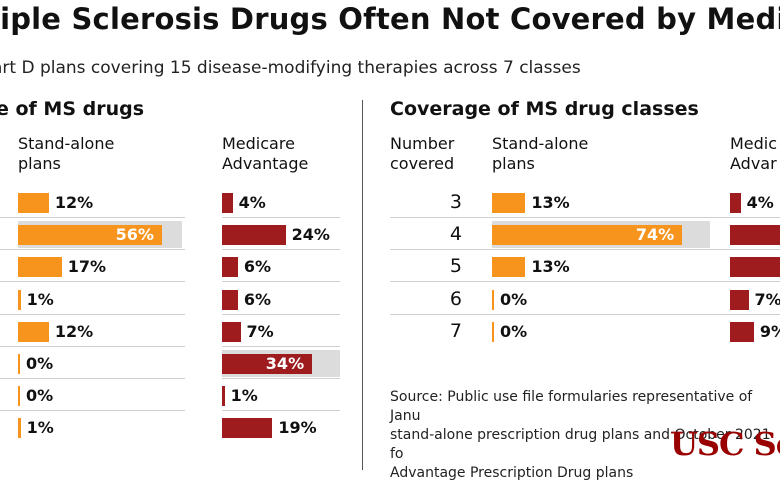 The height and width of the screenshot is (483, 780). What do you see at coordinates (455, 234) in the screenshot?
I see `row-label: 4` at bounding box center [455, 234].